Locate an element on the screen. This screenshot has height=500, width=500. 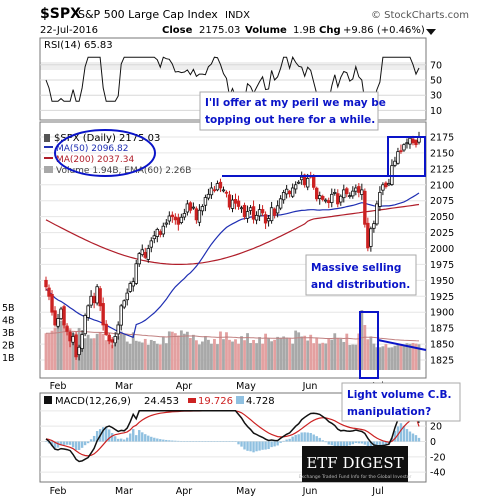
macd-value-1: 24.453 is located at coordinates (161, 401).